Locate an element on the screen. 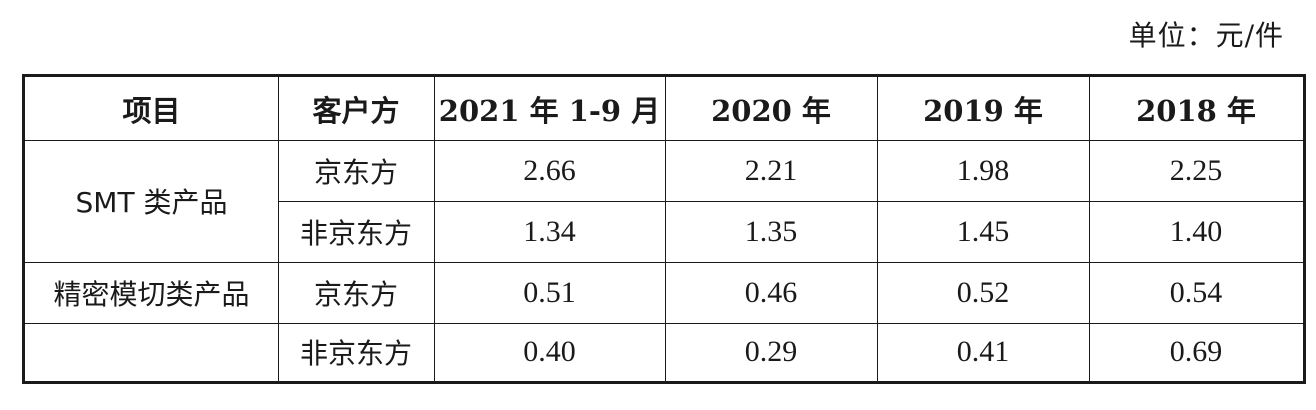 The image size is (1316, 410). value-cell: 0.51 is located at coordinates (549, 292).